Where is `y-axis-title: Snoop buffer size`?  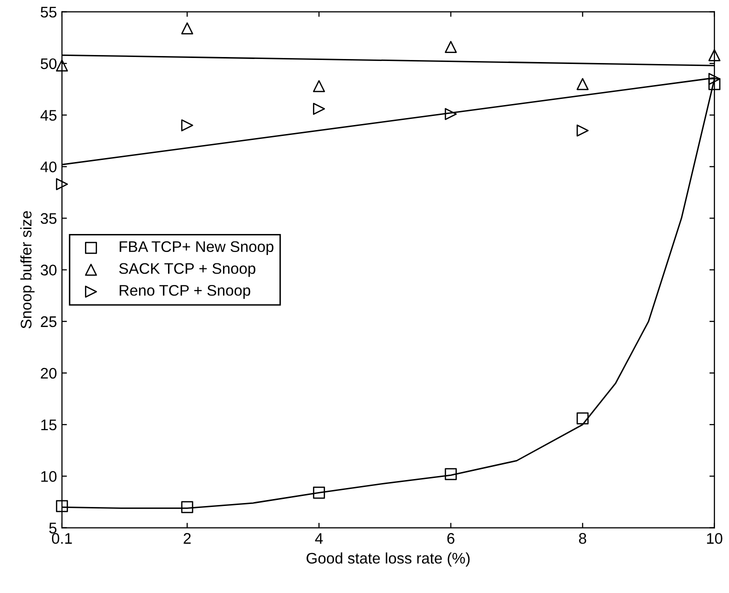
y-axis-title: Snoop buffer size is located at coordinates (27, 269).